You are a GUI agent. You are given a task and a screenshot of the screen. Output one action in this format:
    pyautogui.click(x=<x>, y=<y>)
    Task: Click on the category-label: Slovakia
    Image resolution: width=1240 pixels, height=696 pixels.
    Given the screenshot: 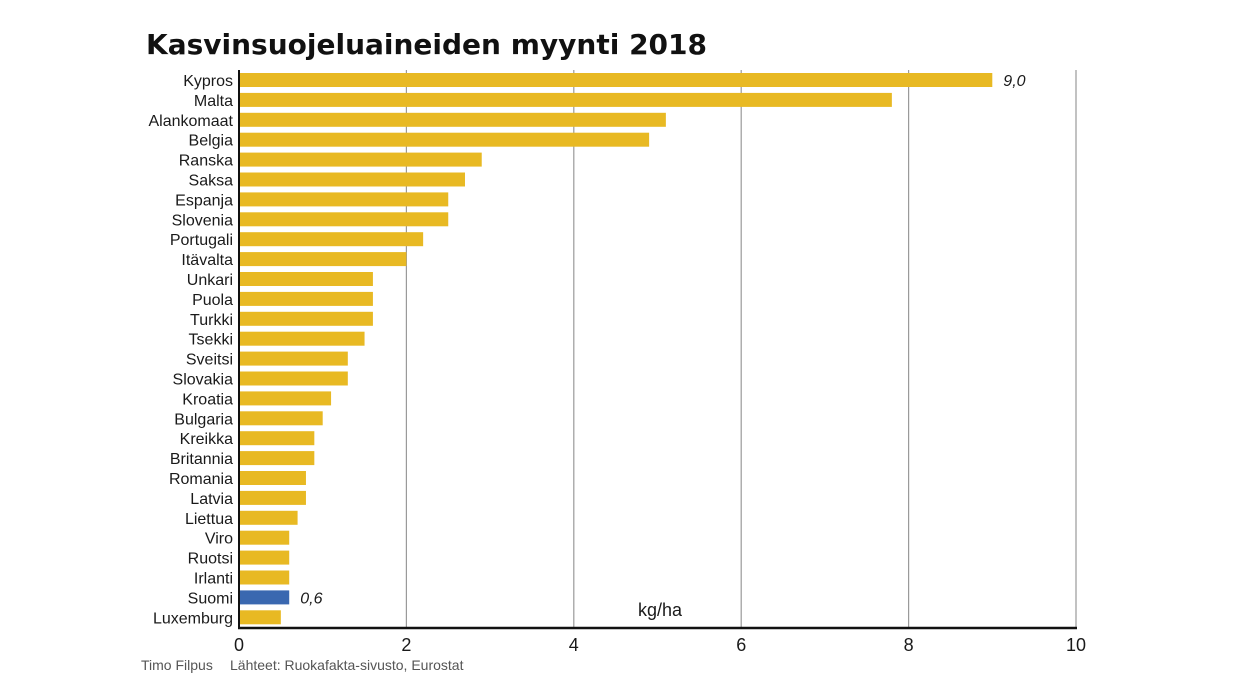 What is the action you would take?
    pyautogui.click(x=203, y=380)
    